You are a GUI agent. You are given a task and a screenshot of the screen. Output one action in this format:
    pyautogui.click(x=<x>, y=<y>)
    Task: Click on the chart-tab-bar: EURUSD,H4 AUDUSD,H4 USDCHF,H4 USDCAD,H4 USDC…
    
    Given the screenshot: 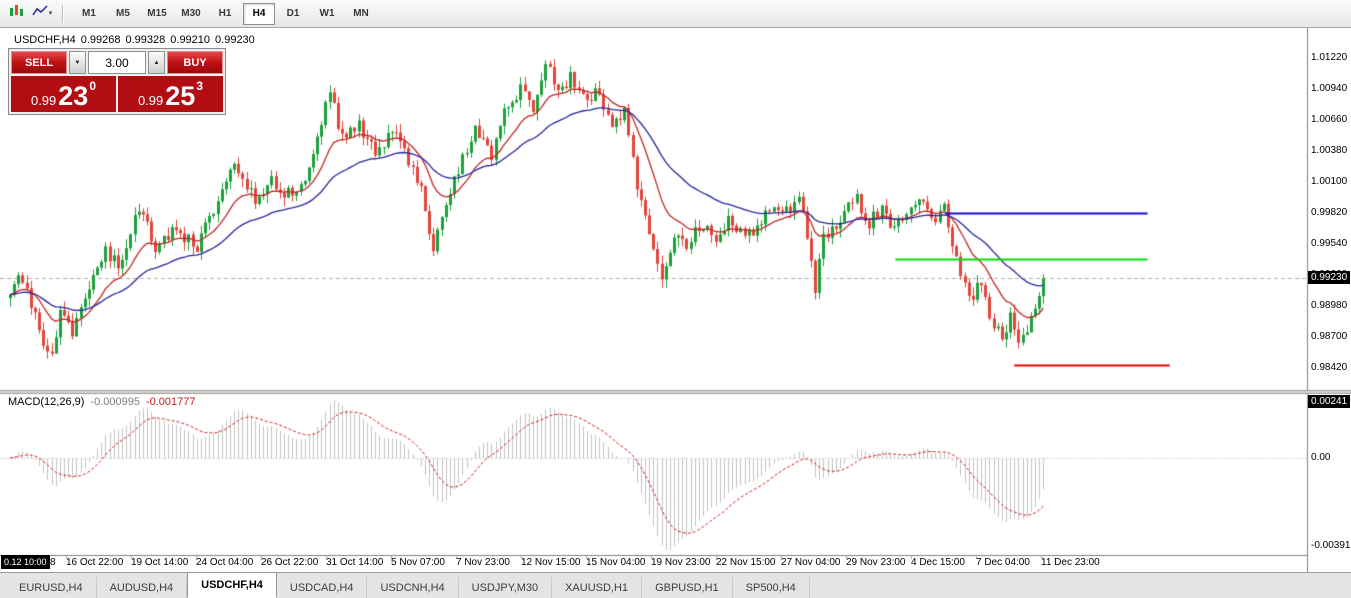 What is the action you would take?
    pyautogui.click(x=675, y=585)
    